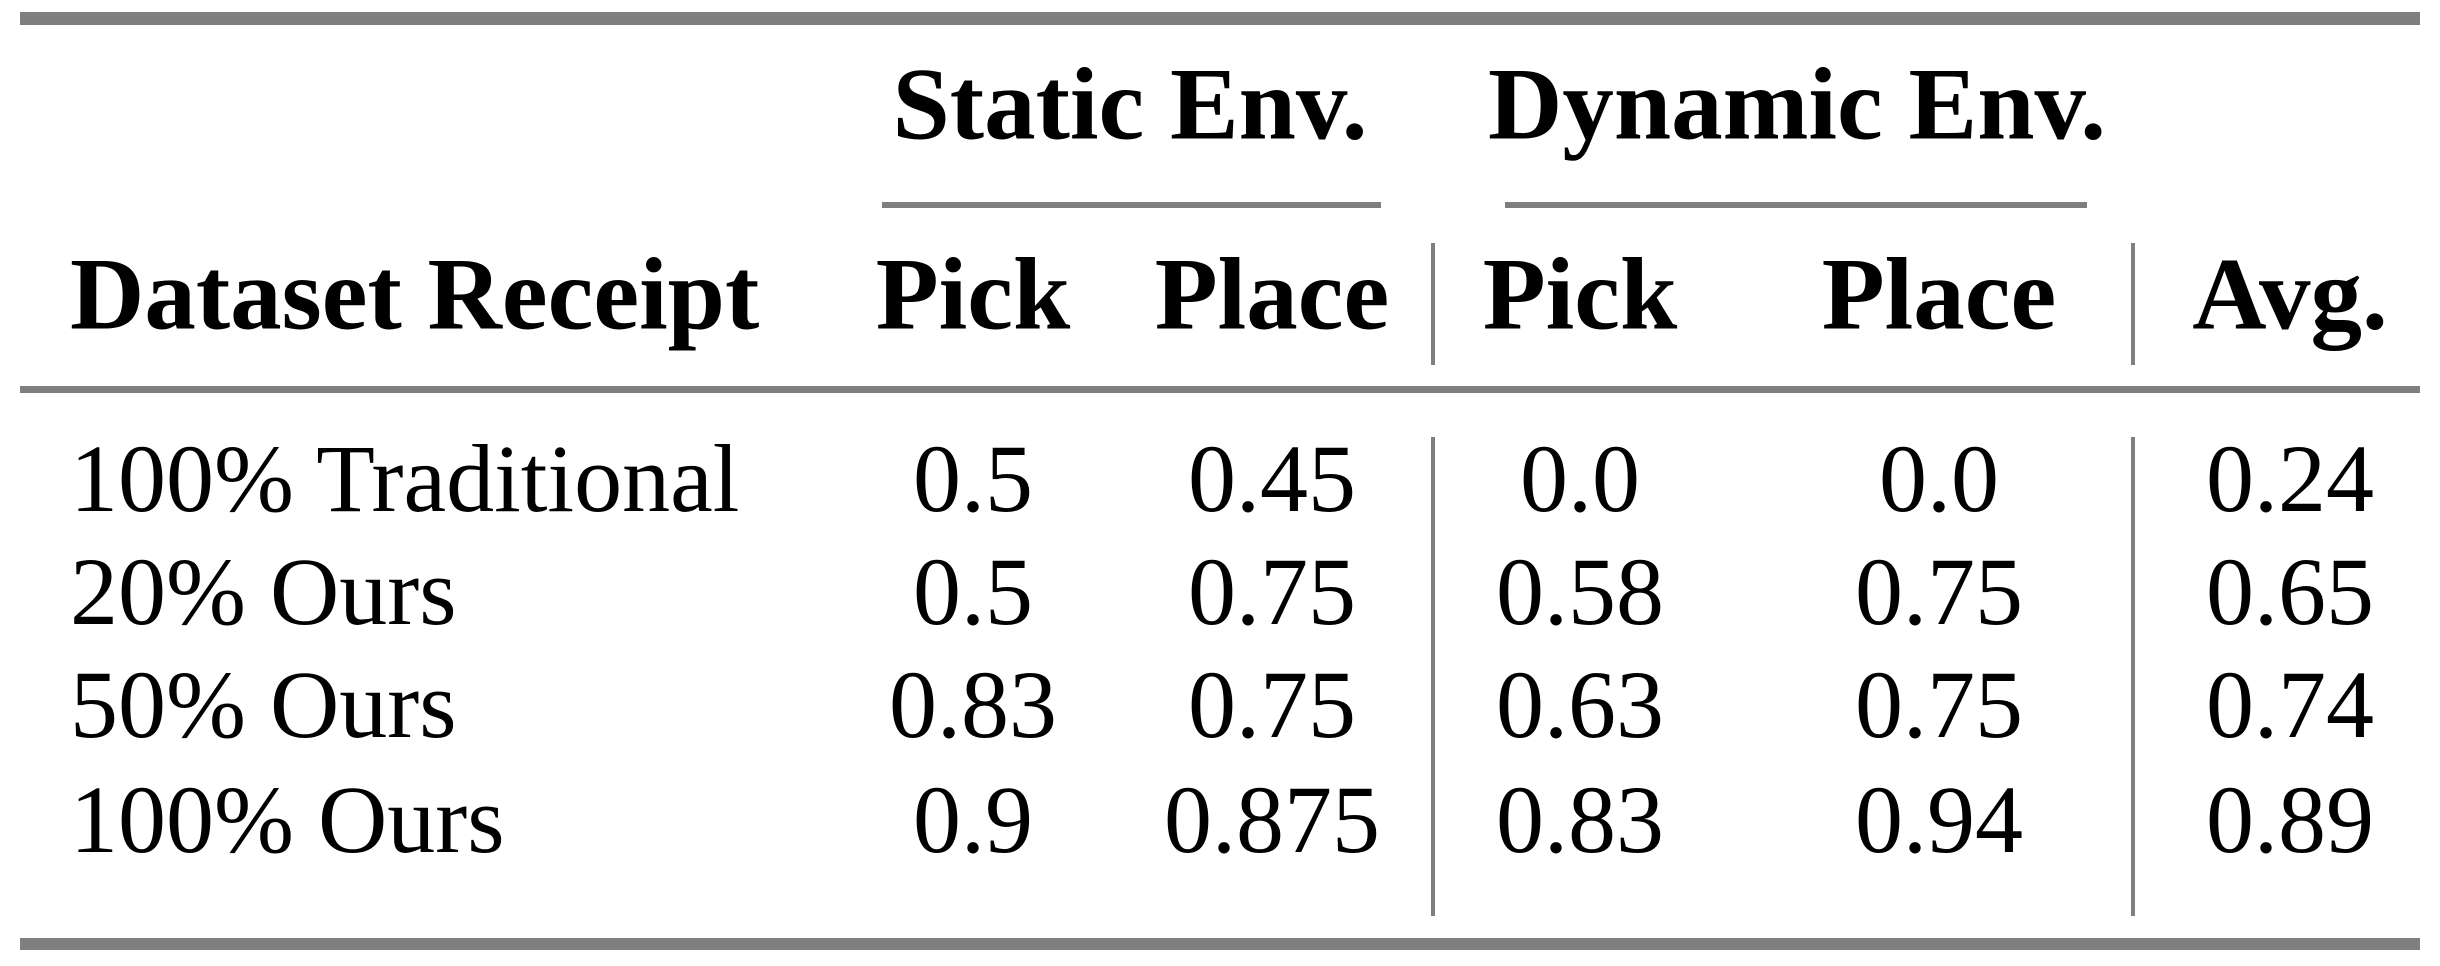 This screenshot has height=966, width=2440. What do you see at coordinates (2133, 676) in the screenshot?
I see `vertical-rule-avg-body` at bounding box center [2133, 676].